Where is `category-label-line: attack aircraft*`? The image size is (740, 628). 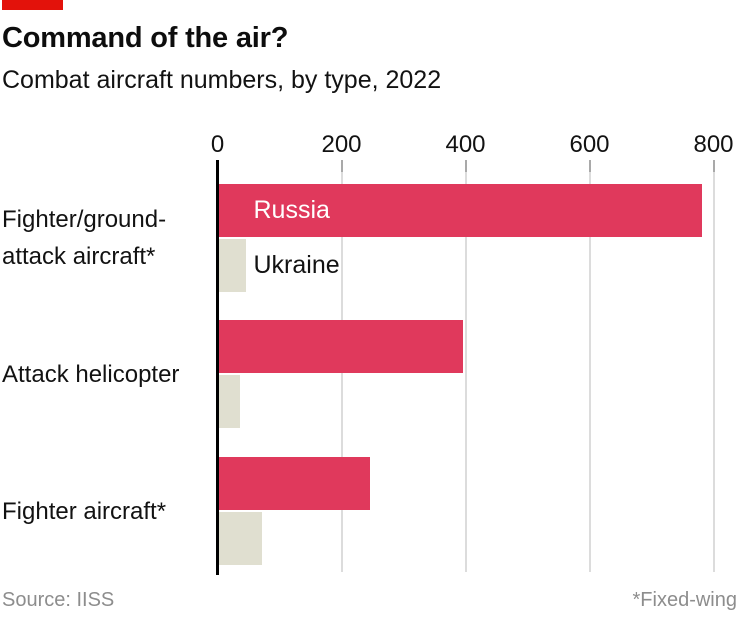
category-label-line: attack aircraft* is located at coordinates (79, 256).